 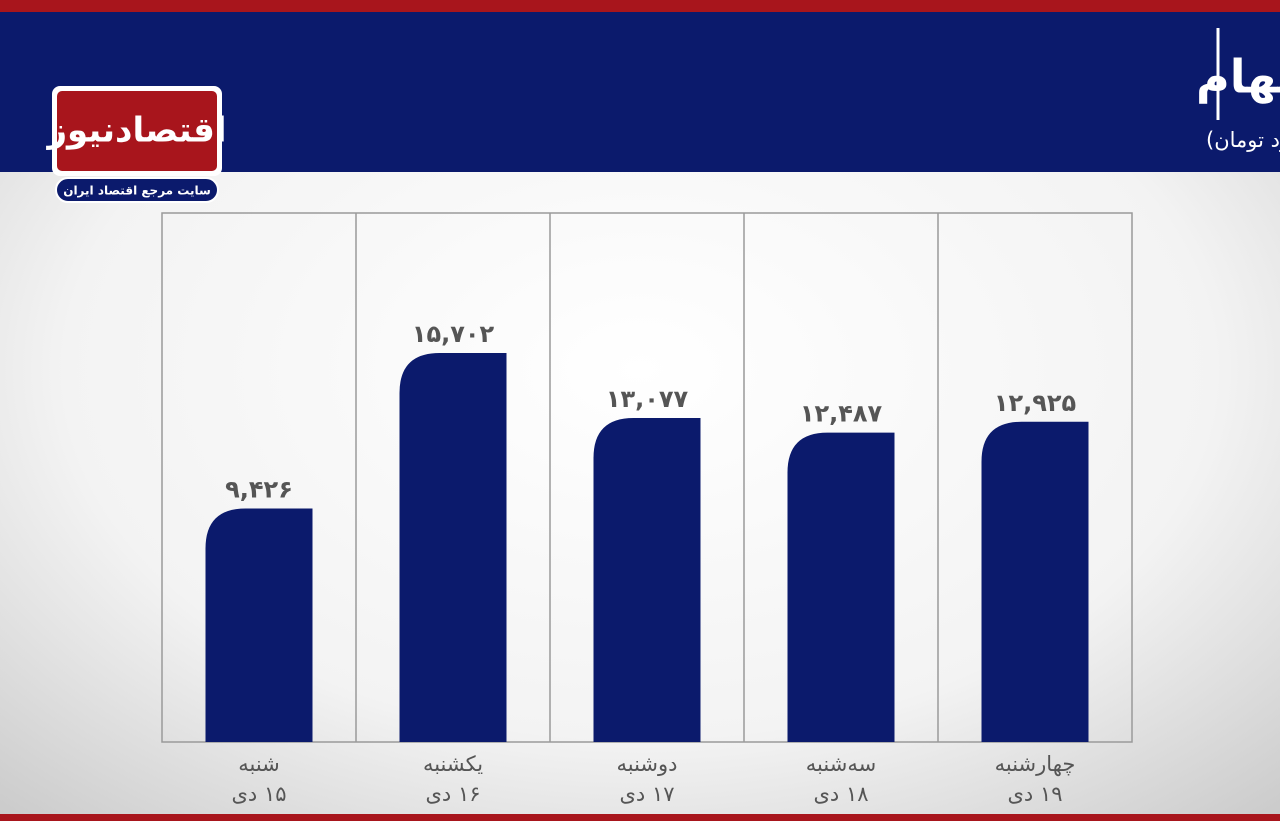 What do you see at coordinates (1035, 403) in the screenshot?
I see `value-label: ۱۲,۹۲۵` at bounding box center [1035, 403].